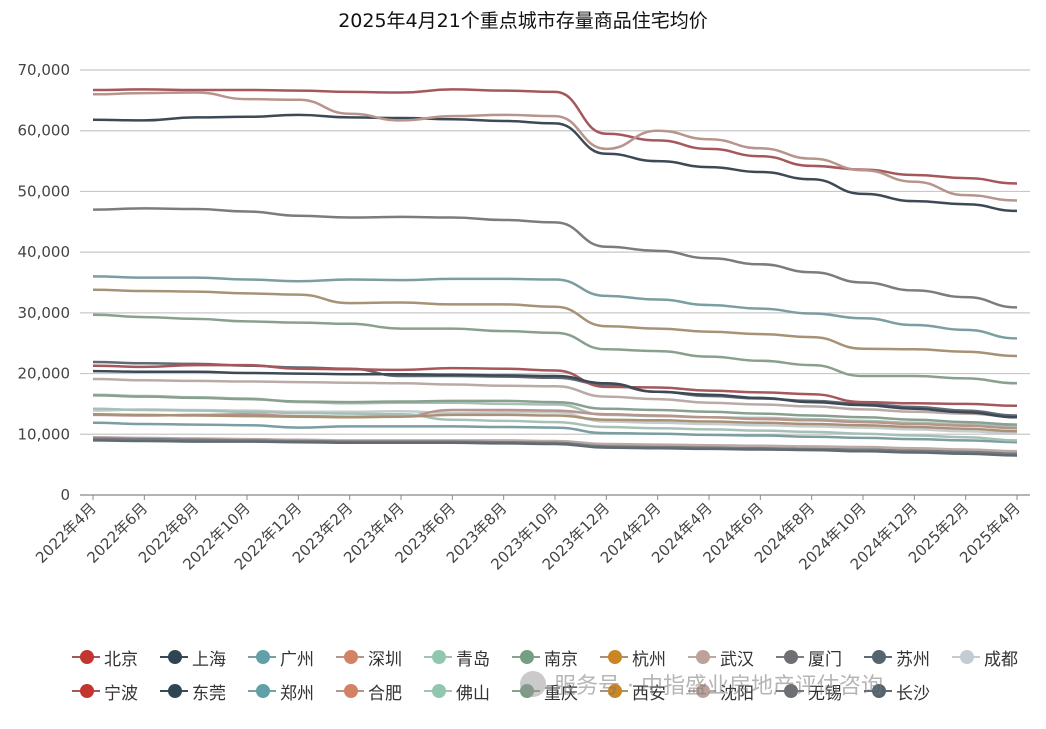  I want to click on watermark-text: 服务号 · 中指盛业房地产评估咨询, so click(718, 686).